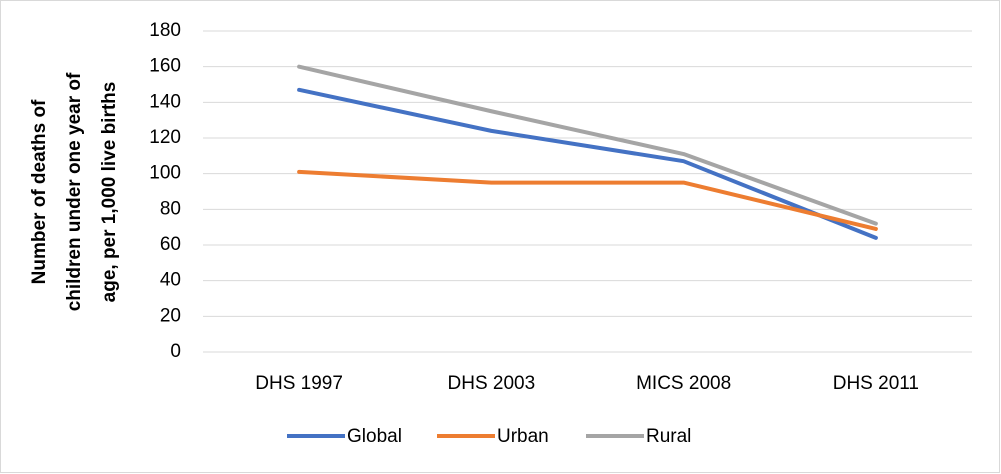 The height and width of the screenshot is (474, 1001). I want to click on y-tick-label: 180, so click(165, 30).